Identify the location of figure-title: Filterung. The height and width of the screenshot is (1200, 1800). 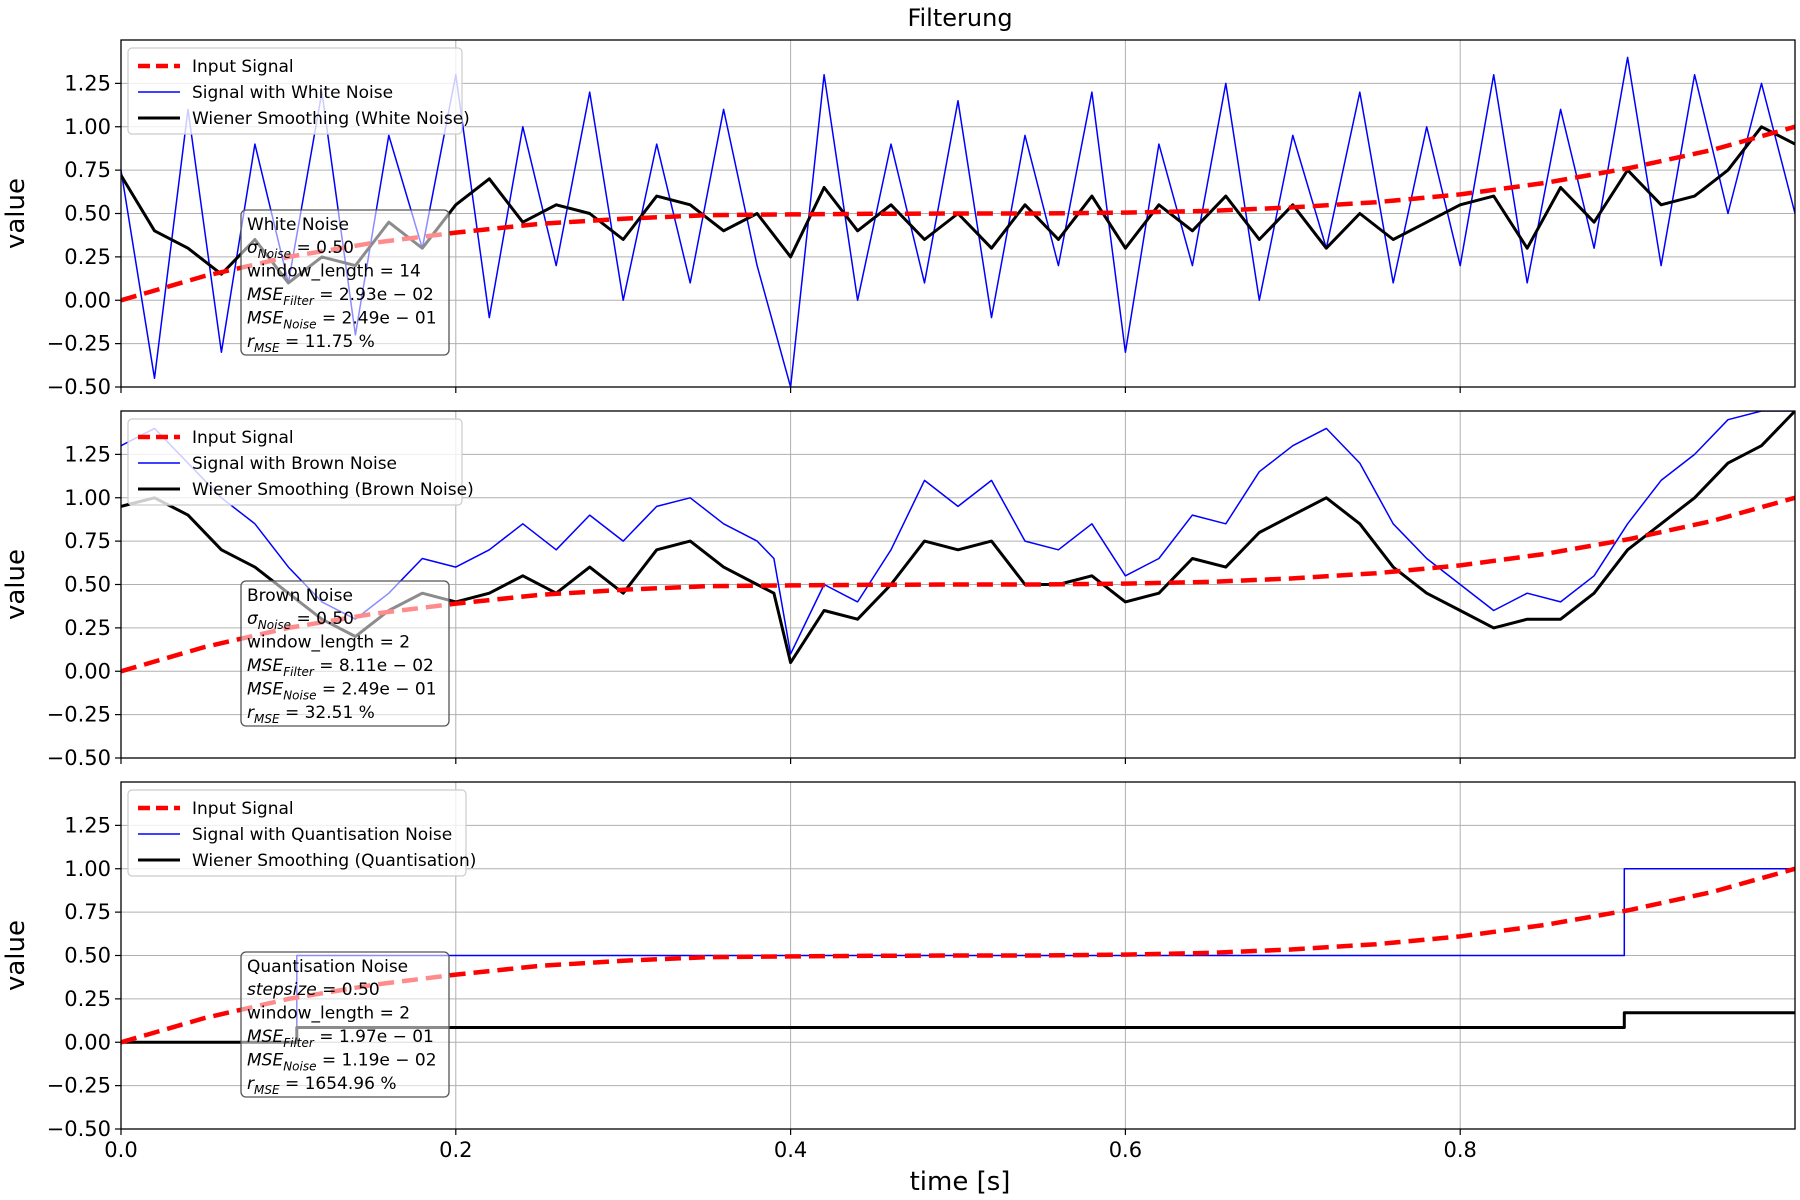
(959, 18).